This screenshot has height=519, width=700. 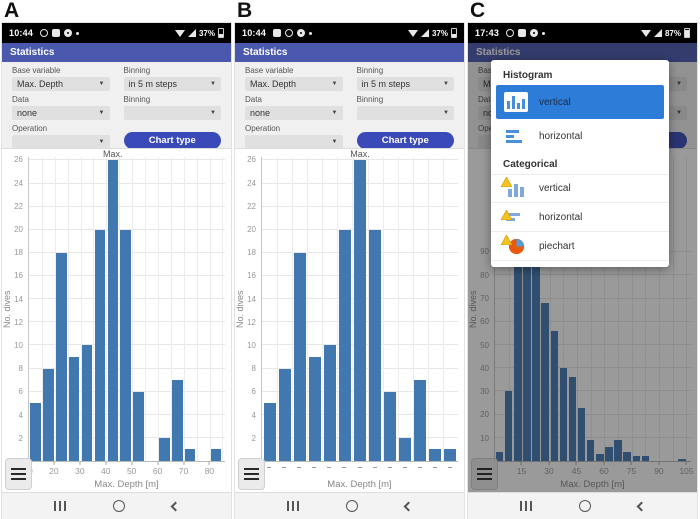 What do you see at coordinates (137, 70) in the screenshot?
I see `binning-label: Binning` at bounding box center [137, 70].